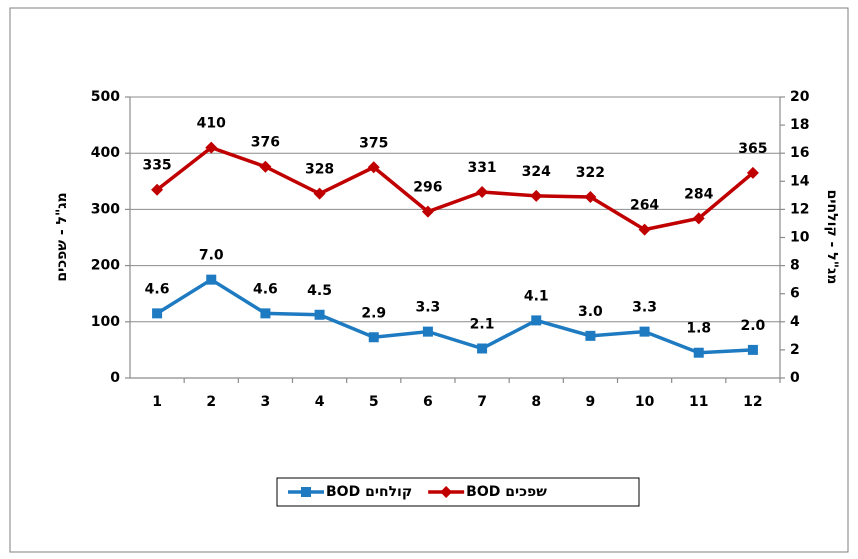 This screenshot has height=559, width=858. What do you see at coordinates (591, 402) in the screenshot?
I see `x-tick-label: 9` at bounding box center [591, 402].